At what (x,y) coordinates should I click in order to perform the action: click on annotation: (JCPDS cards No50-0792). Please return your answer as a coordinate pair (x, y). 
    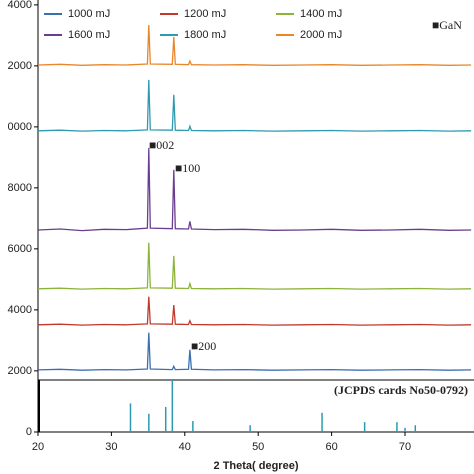
    Looking at the image, I should click on (401, 390).